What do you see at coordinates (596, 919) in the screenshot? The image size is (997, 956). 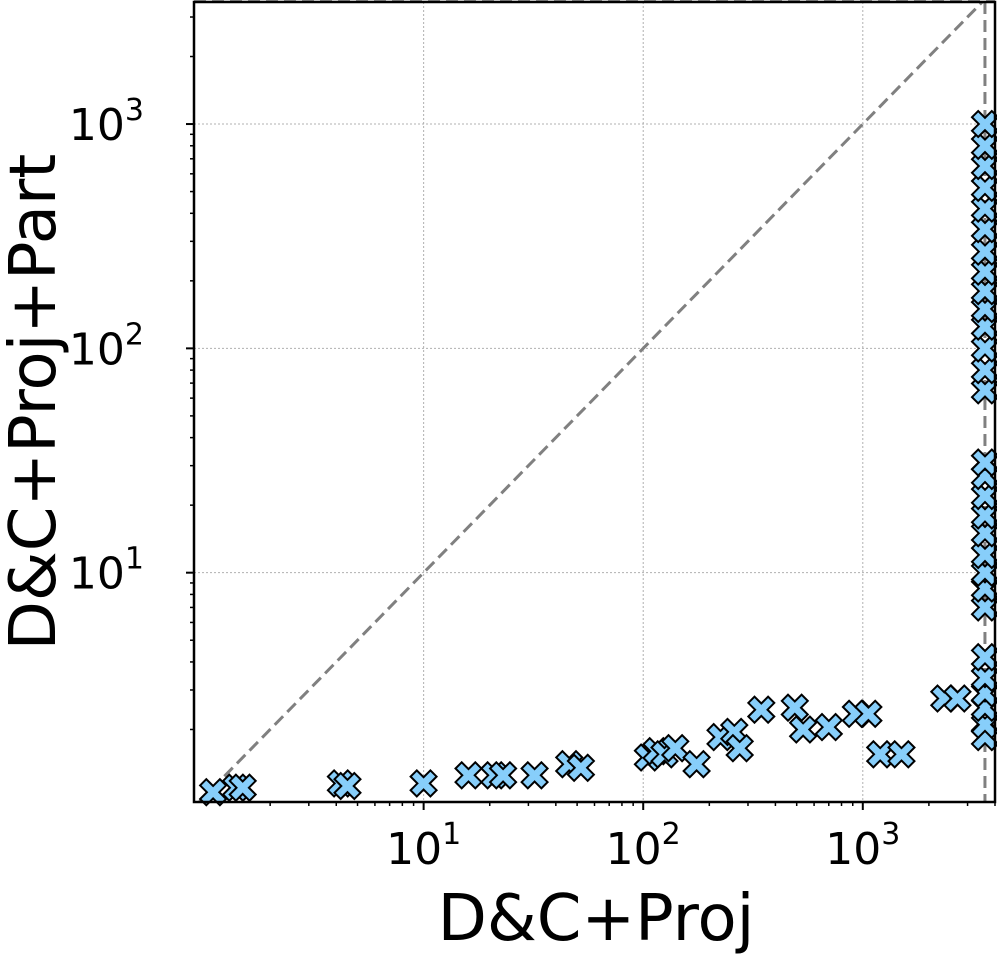 I see `x-axis-label: D&C+Proj` at bounding box center [596, 919].